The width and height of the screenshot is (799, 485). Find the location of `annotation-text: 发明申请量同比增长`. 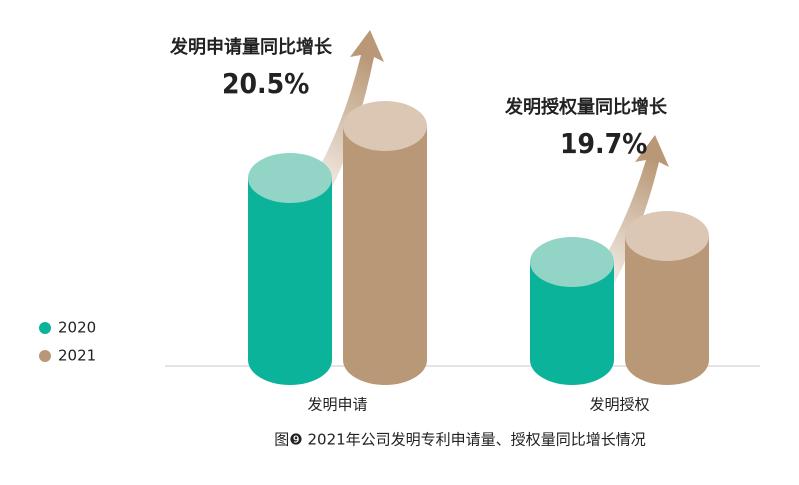

annotation-text: 发明申请量同比增长 is located at coordinates (251, 47).